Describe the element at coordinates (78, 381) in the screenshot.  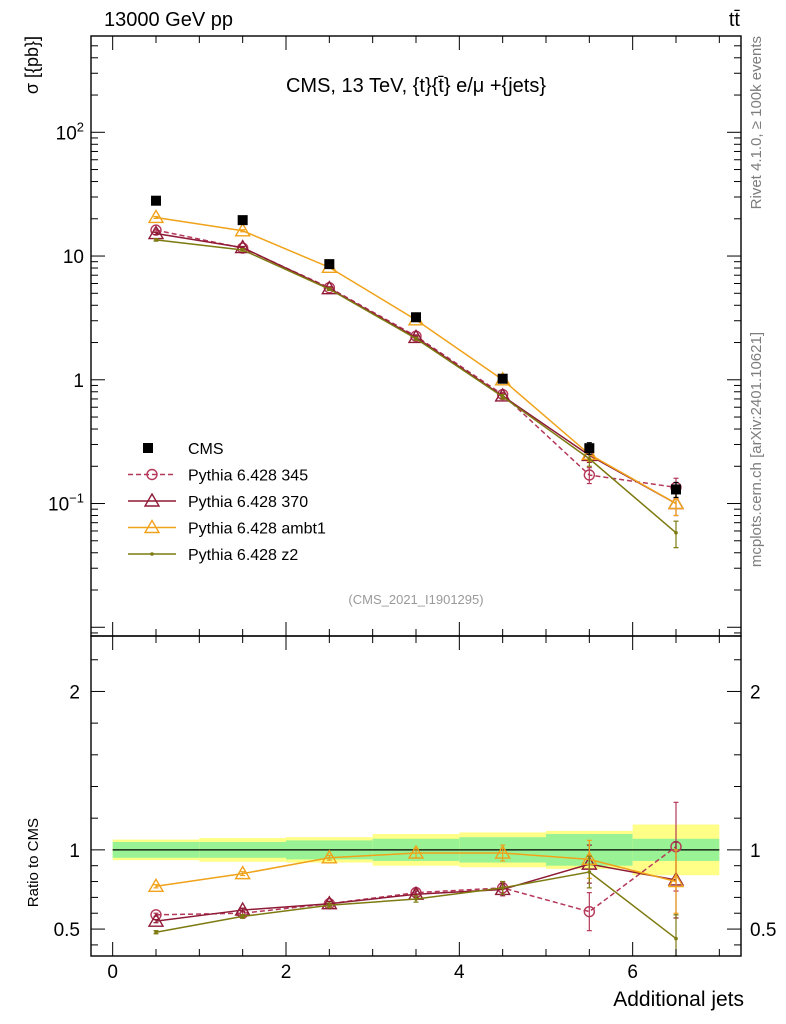
I see `y-tick-label: 1` at that location.